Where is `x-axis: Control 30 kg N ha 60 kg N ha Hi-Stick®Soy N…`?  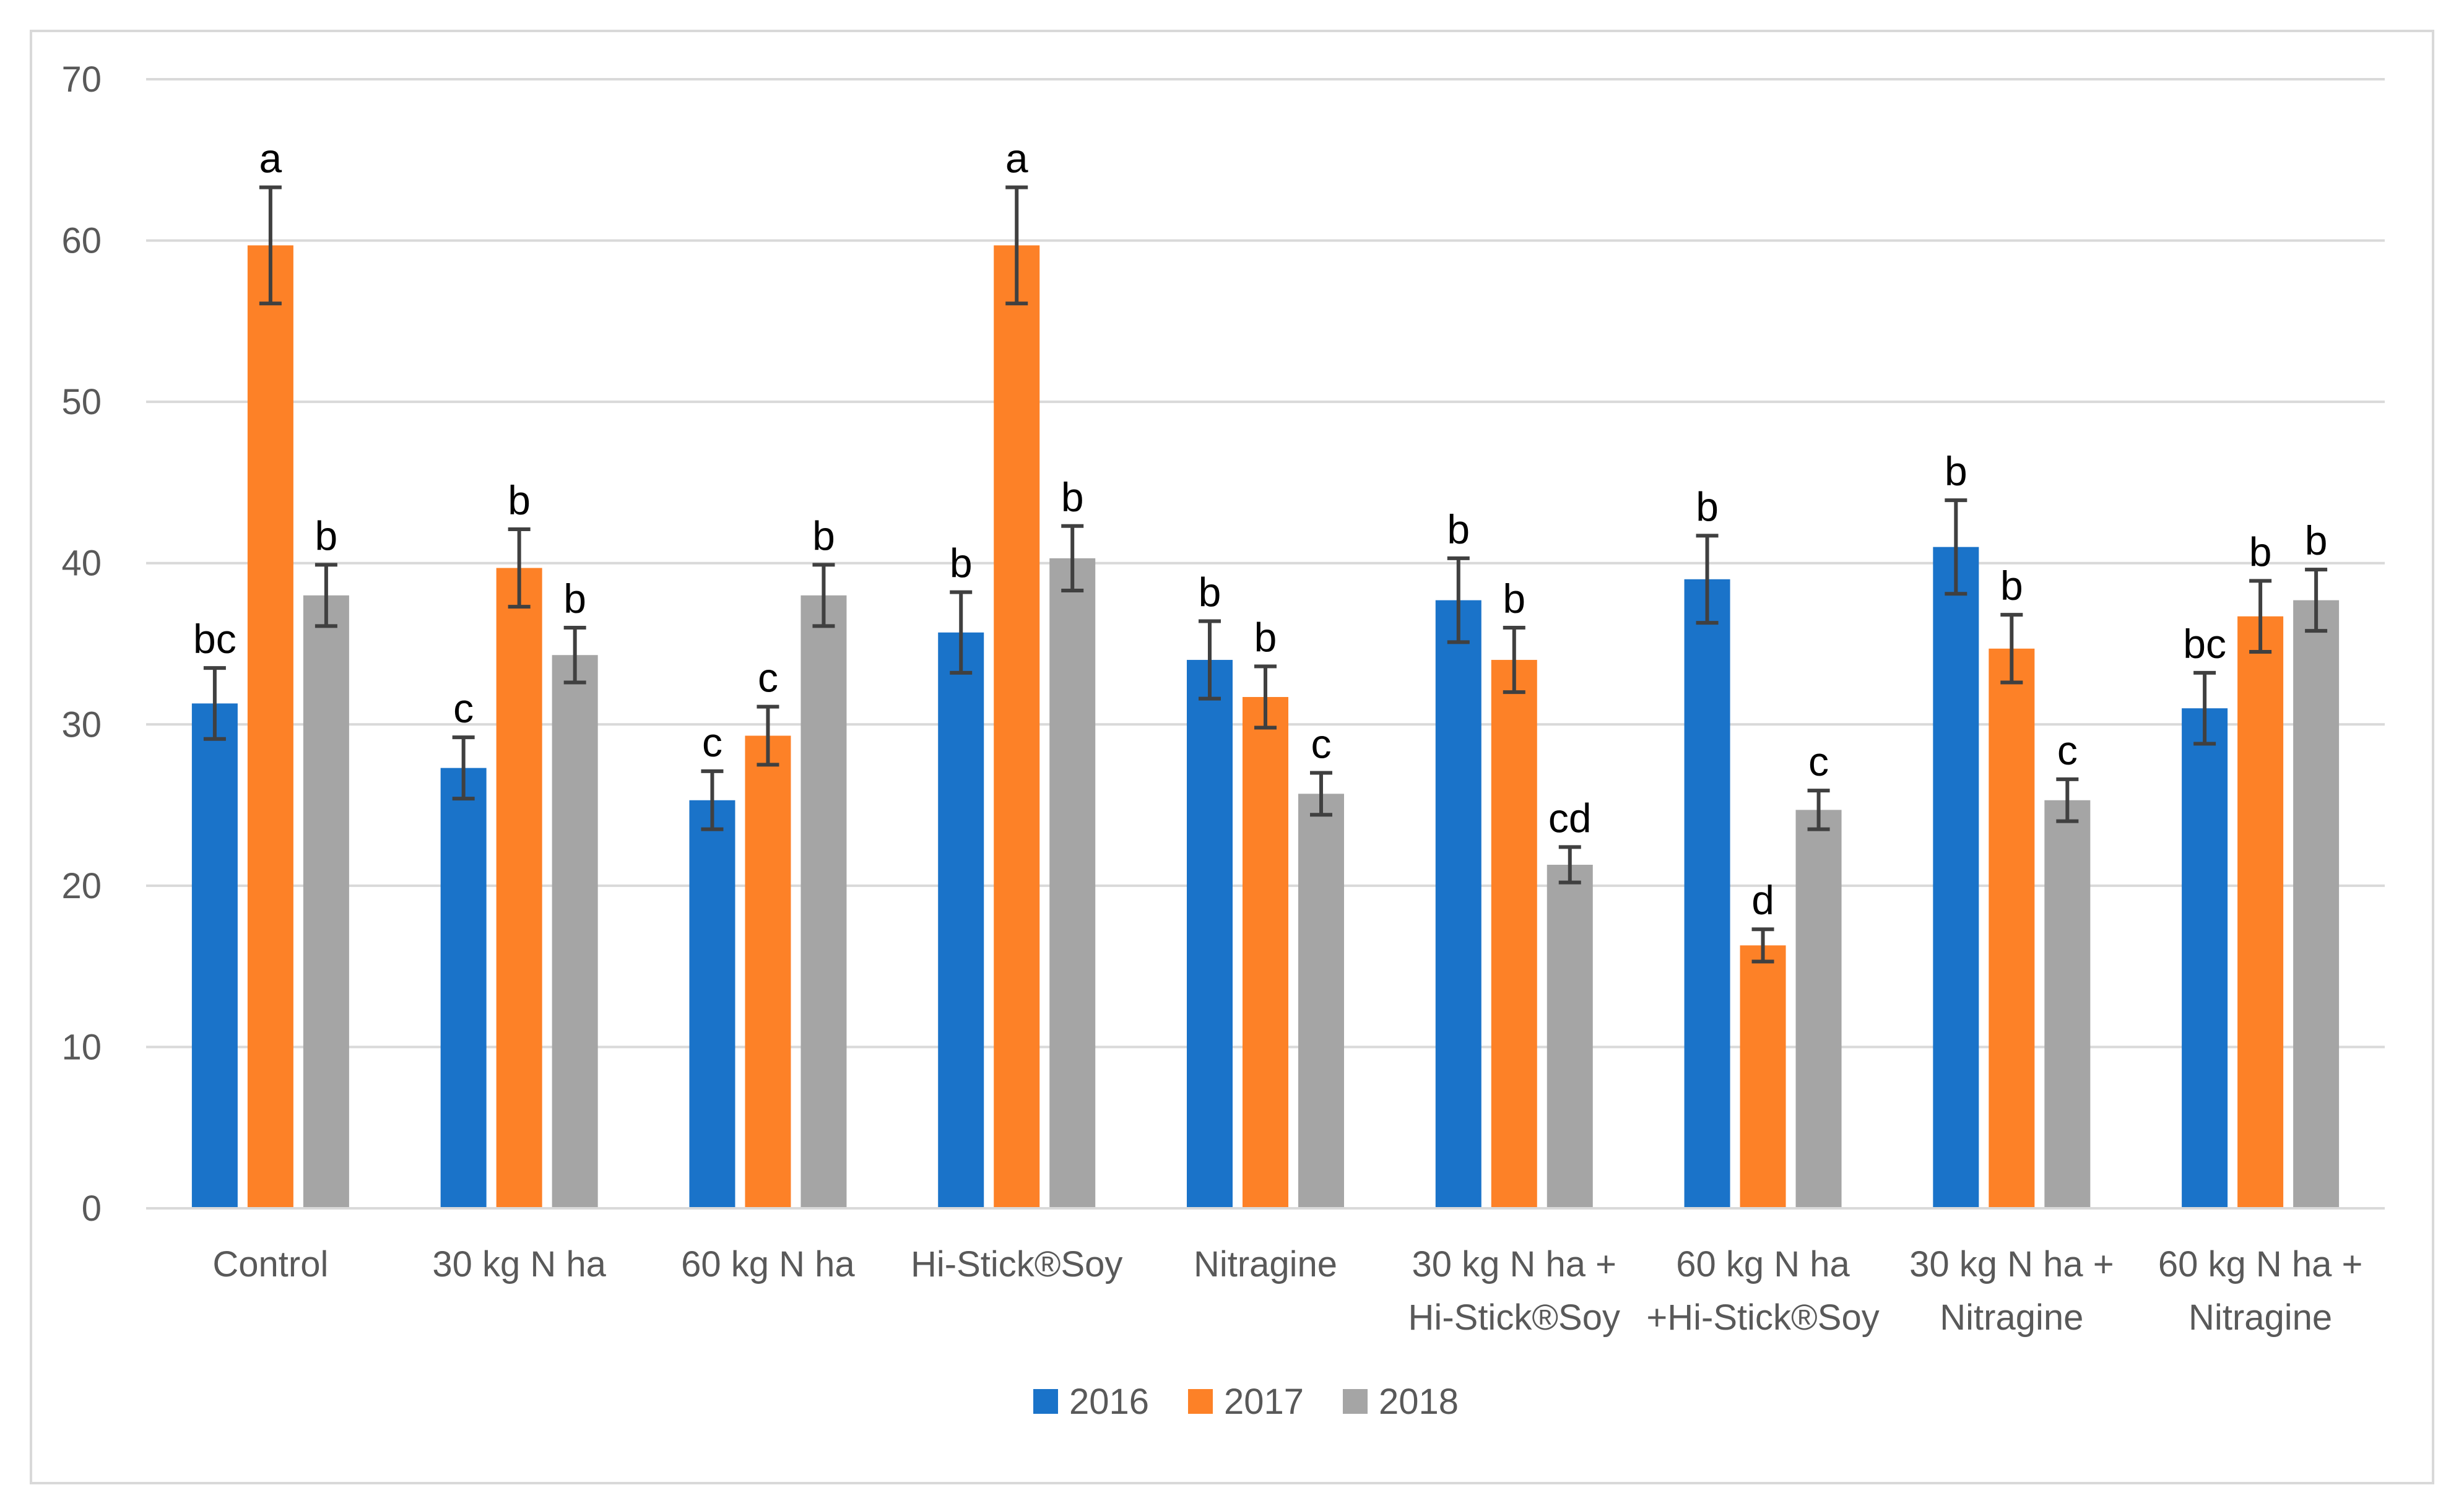
x-axis: Control 30 kg N ha 60 kg N ha Hi-Stick®Soy N… is located at coordinates (1265, 1272).